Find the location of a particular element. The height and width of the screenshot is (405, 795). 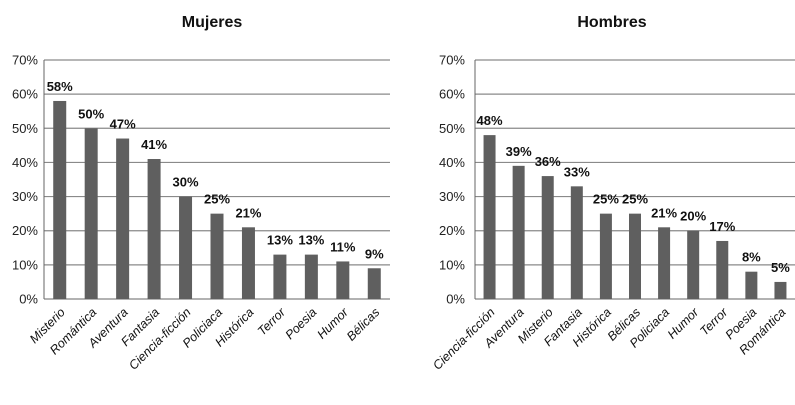

mujeres-x-tick-label: Bélicas is located at coordinates (363, 324).